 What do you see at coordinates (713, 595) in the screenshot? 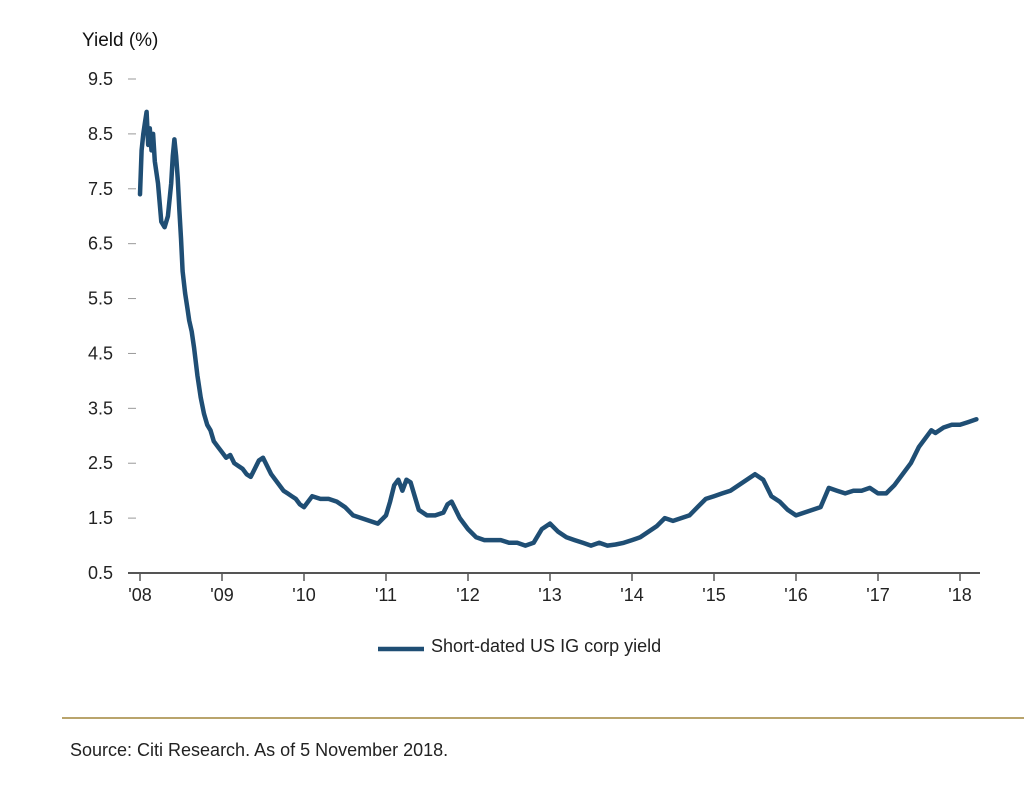
I see `x-tick-label: '15` at bounding box center [713, 595].